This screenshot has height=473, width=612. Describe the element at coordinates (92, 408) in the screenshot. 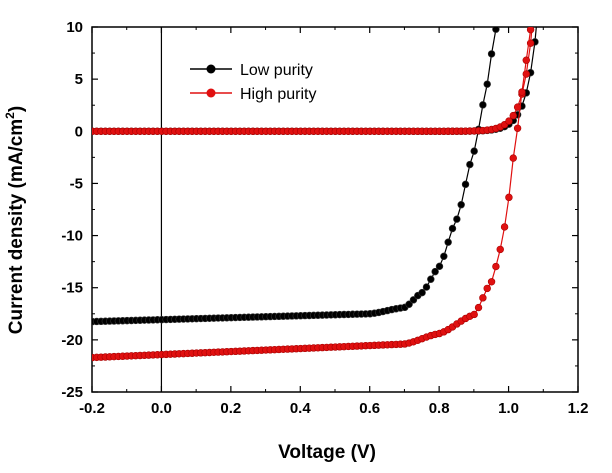

I see `x-tick-label: -0.2` at that location.